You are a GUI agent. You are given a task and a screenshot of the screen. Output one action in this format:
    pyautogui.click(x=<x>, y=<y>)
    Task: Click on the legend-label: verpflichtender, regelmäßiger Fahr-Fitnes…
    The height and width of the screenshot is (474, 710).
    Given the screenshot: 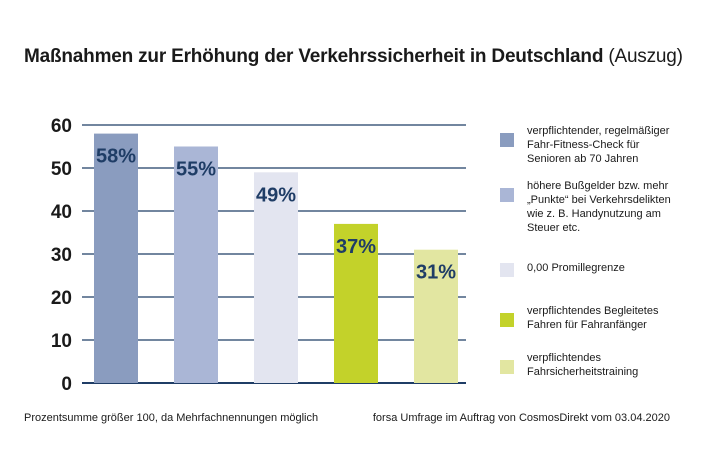 What is the action you would take?
    pyautogui.click(x=613, y=145)
    